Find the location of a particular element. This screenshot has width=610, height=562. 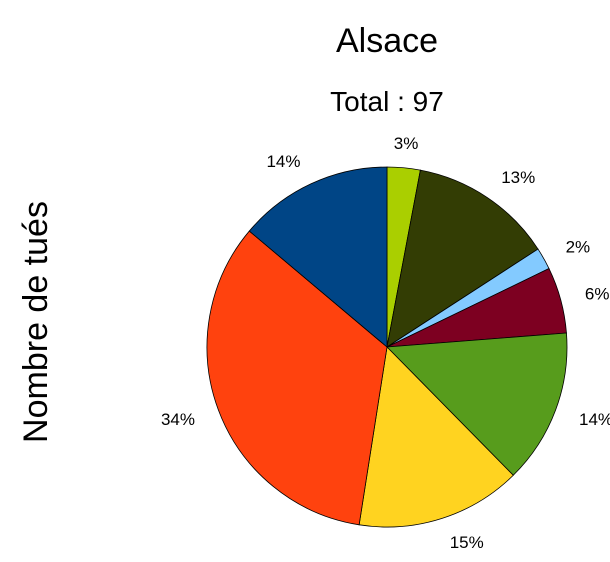

slice-label-7: 14% is located at coordinates (283, 161).